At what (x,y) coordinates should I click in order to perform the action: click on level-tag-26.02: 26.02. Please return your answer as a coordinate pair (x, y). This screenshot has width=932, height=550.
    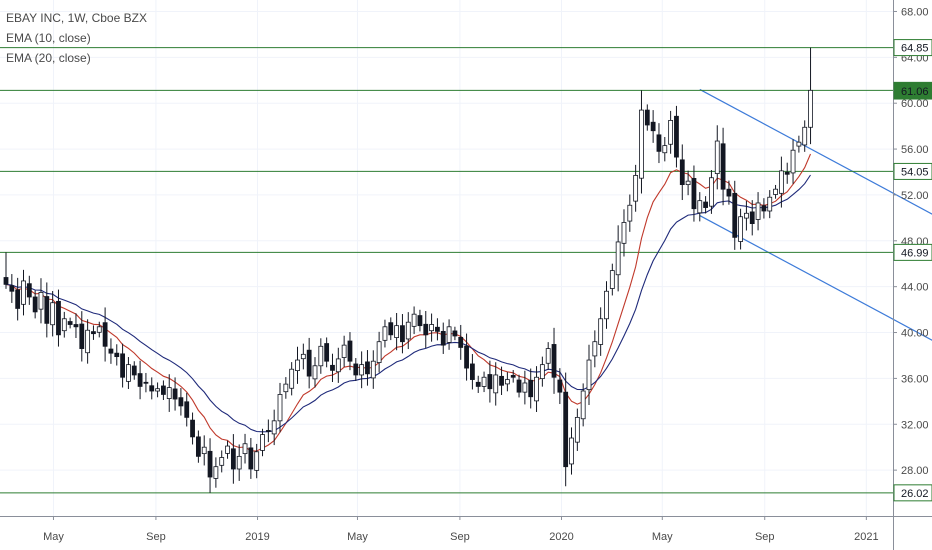
    Looking at the image, I should click on (915, 494).